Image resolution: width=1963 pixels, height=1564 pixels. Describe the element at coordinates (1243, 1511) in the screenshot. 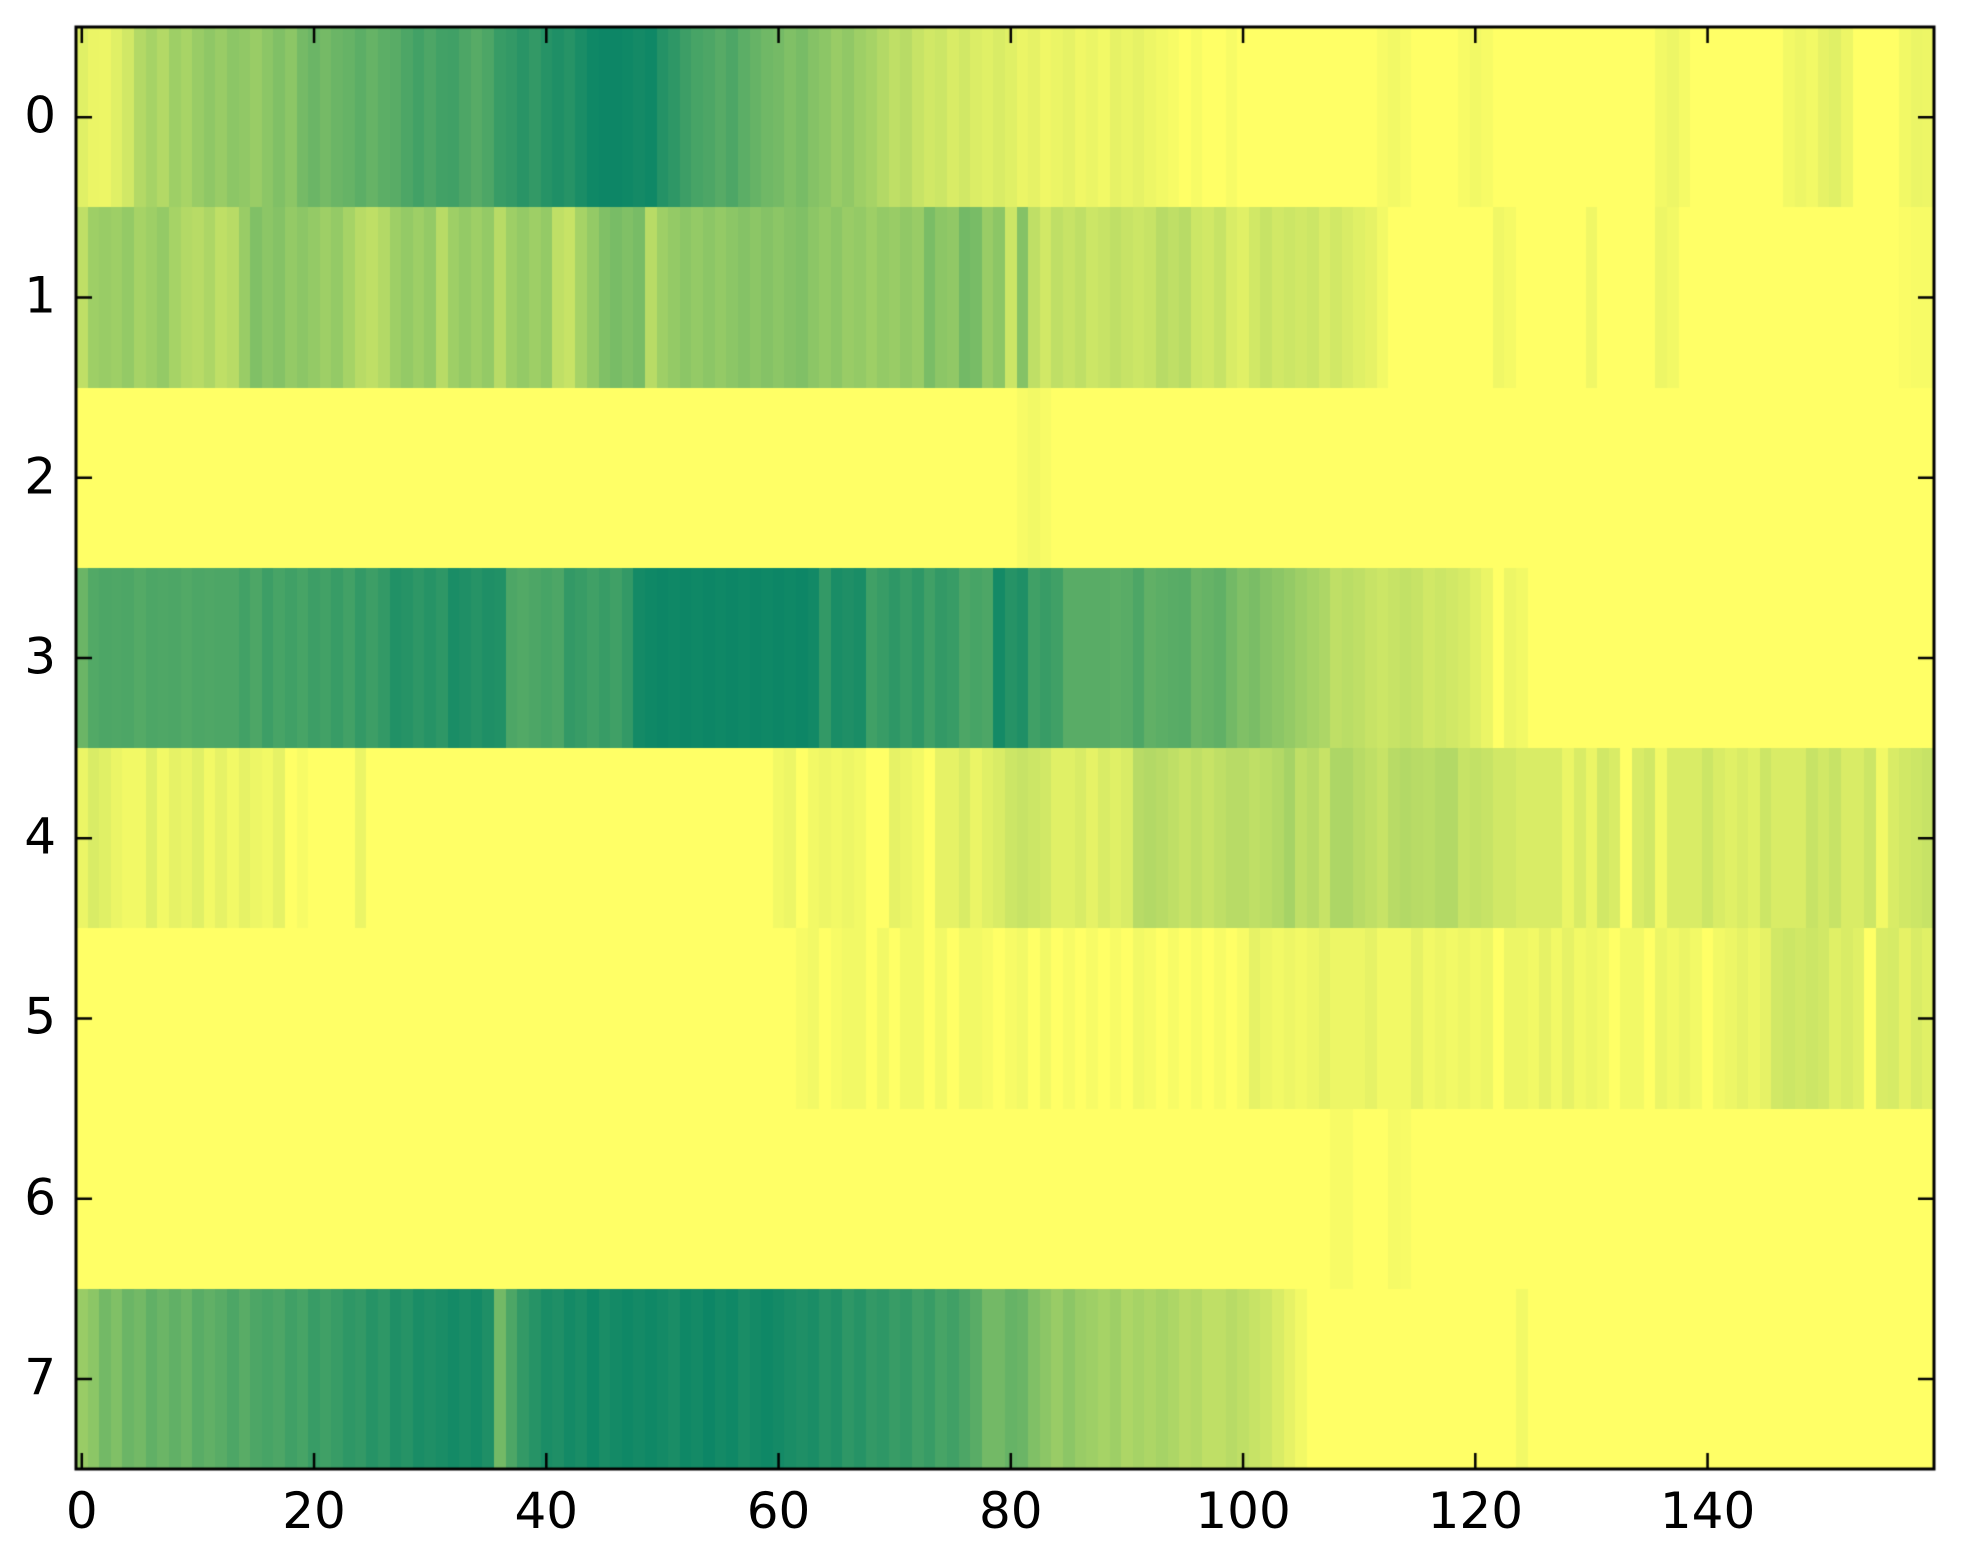

I see `x-tick-label-100: 100` at that location.